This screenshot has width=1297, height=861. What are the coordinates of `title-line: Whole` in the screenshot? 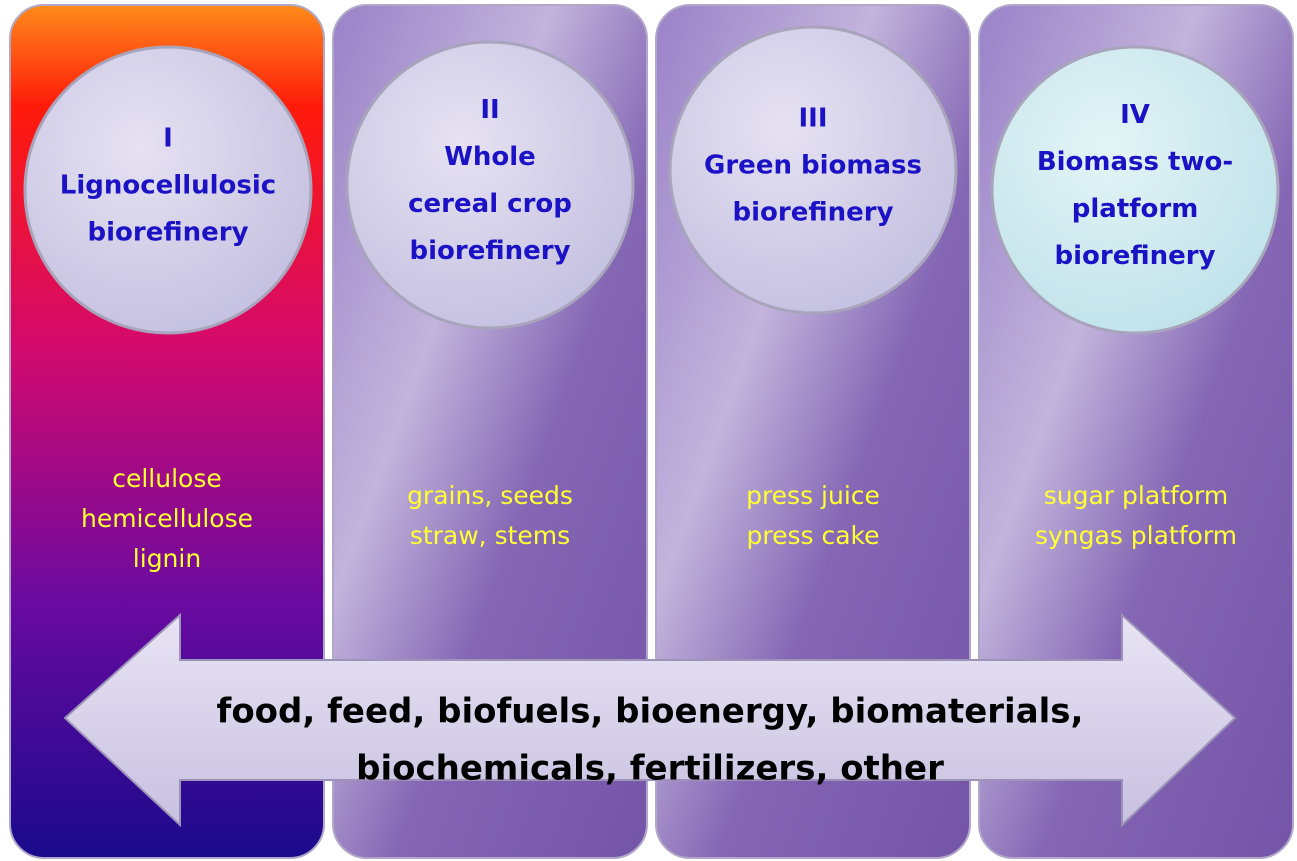 It's located at (490, 157).